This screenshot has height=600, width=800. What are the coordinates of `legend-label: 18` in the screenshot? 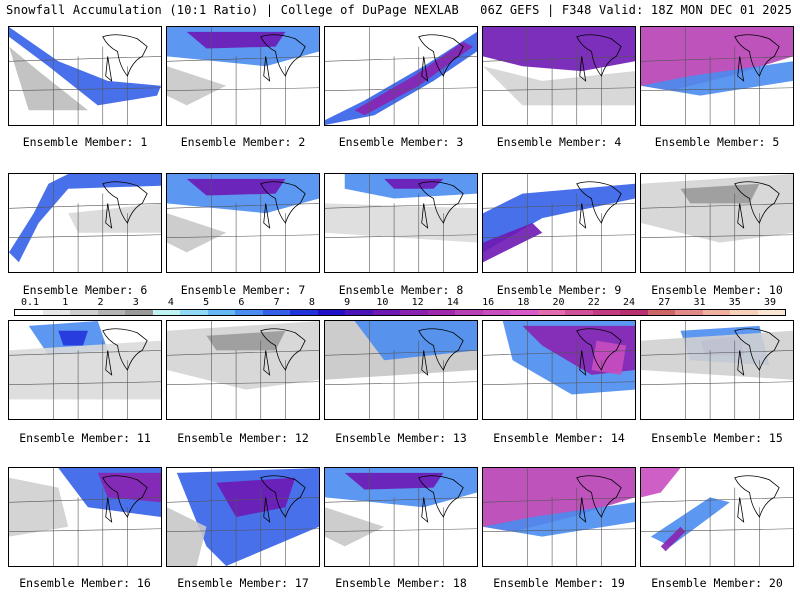 It's located at (523, 302).